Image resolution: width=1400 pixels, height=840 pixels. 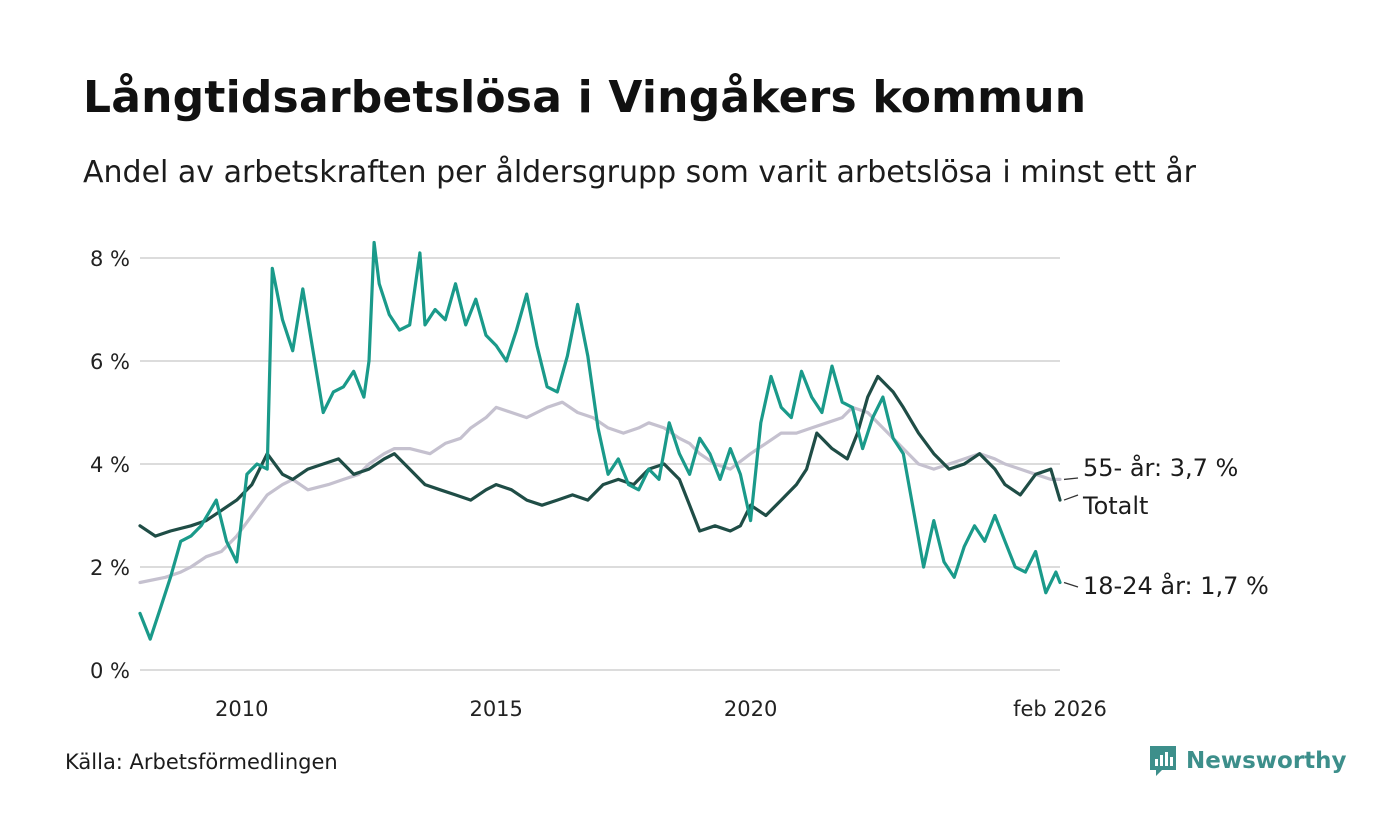 I want to click on x-axis: 2010 2015 2020 feb 2026, so click(x=661, y=709).